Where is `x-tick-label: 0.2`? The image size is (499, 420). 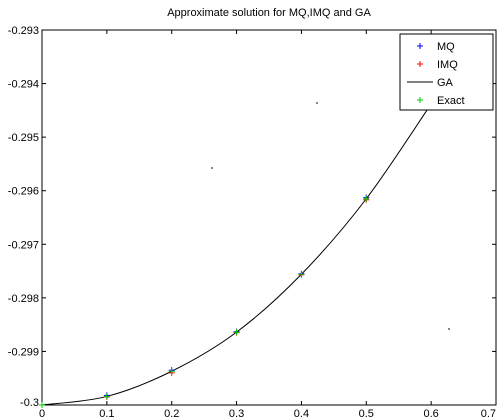
x-tick-label: 0.2 is located at coordinates (171, 414).